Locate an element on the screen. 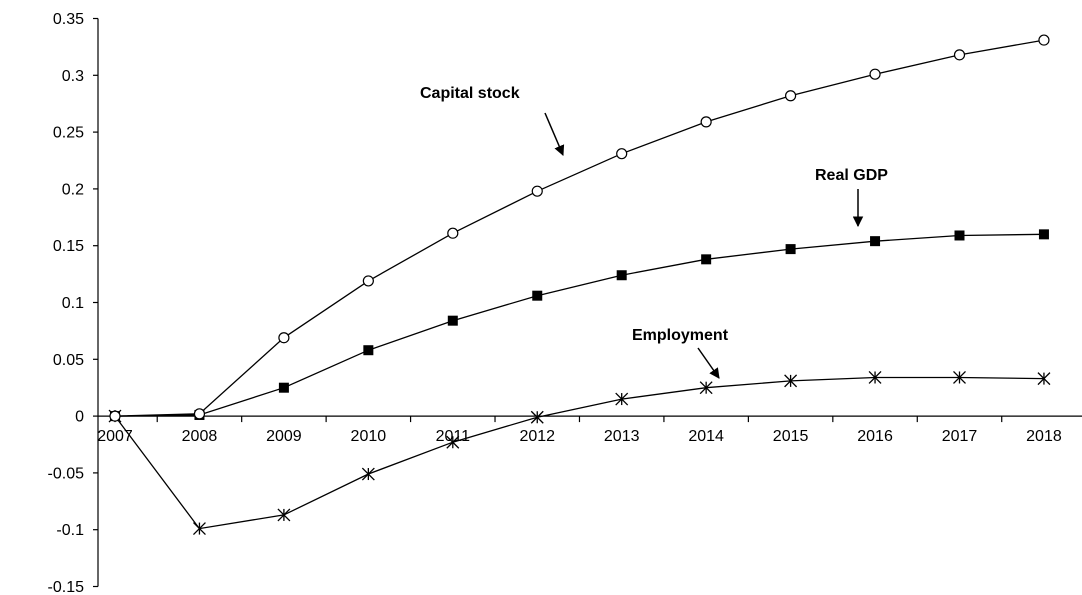 The image size is (1082, 595). y-tick-label: 0.15 is located at coordinates (68, 246).